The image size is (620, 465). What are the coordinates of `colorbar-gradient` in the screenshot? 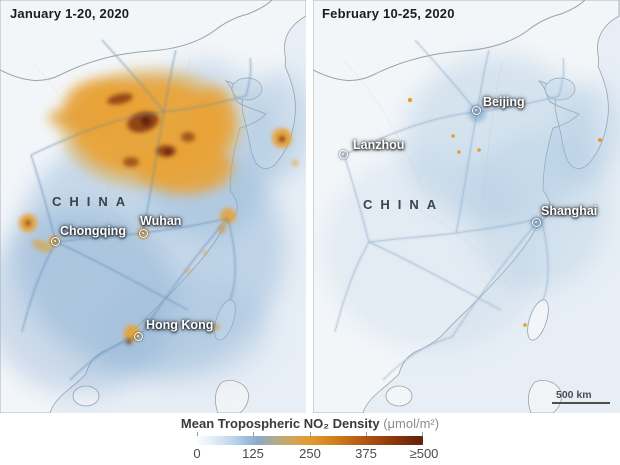 It's located at (310, 440).